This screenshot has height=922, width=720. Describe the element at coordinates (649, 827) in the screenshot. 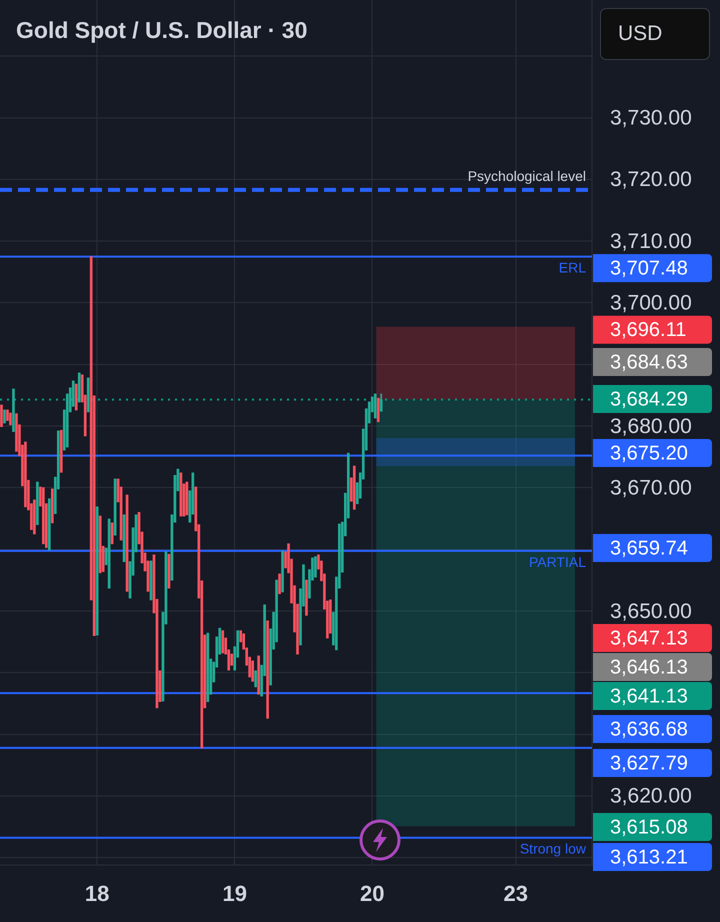

I see `text: 3,615.08` at that location.